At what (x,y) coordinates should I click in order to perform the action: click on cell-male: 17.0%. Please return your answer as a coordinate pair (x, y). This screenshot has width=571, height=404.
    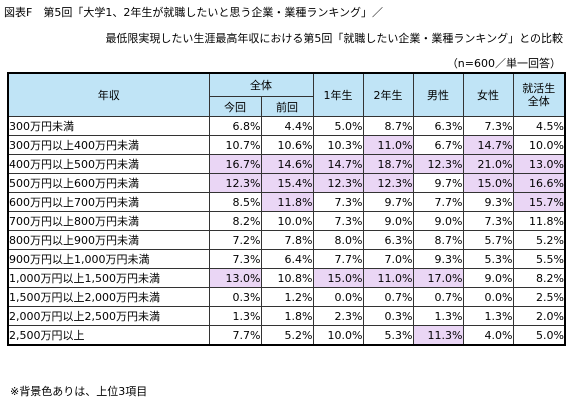
    Looking at the image, I should click on (438, 278).